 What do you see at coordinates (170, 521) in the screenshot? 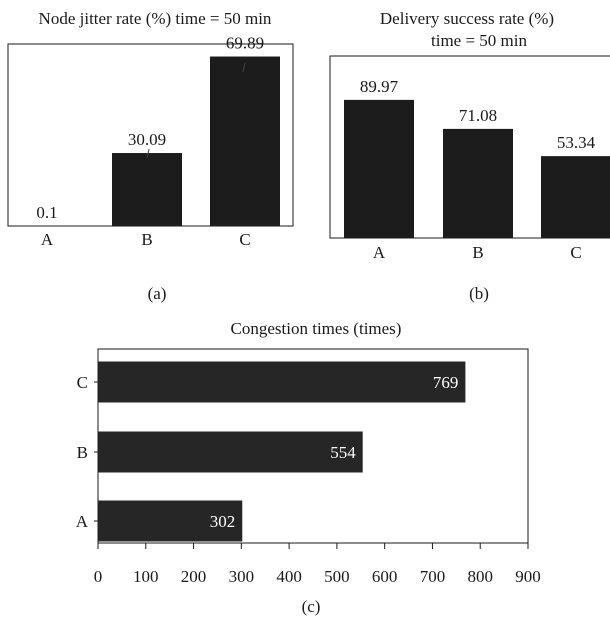
I see `chart-c-bar-A` at bounding box center [170, 521].